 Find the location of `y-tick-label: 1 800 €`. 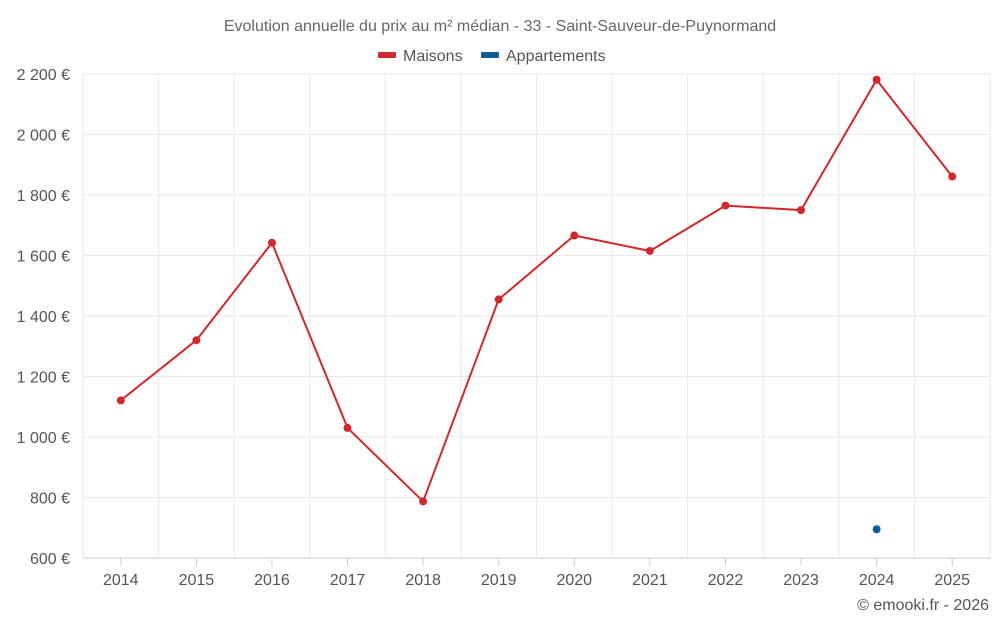

y-tick-label: 1 800 € is located at coordinates (43, 196).